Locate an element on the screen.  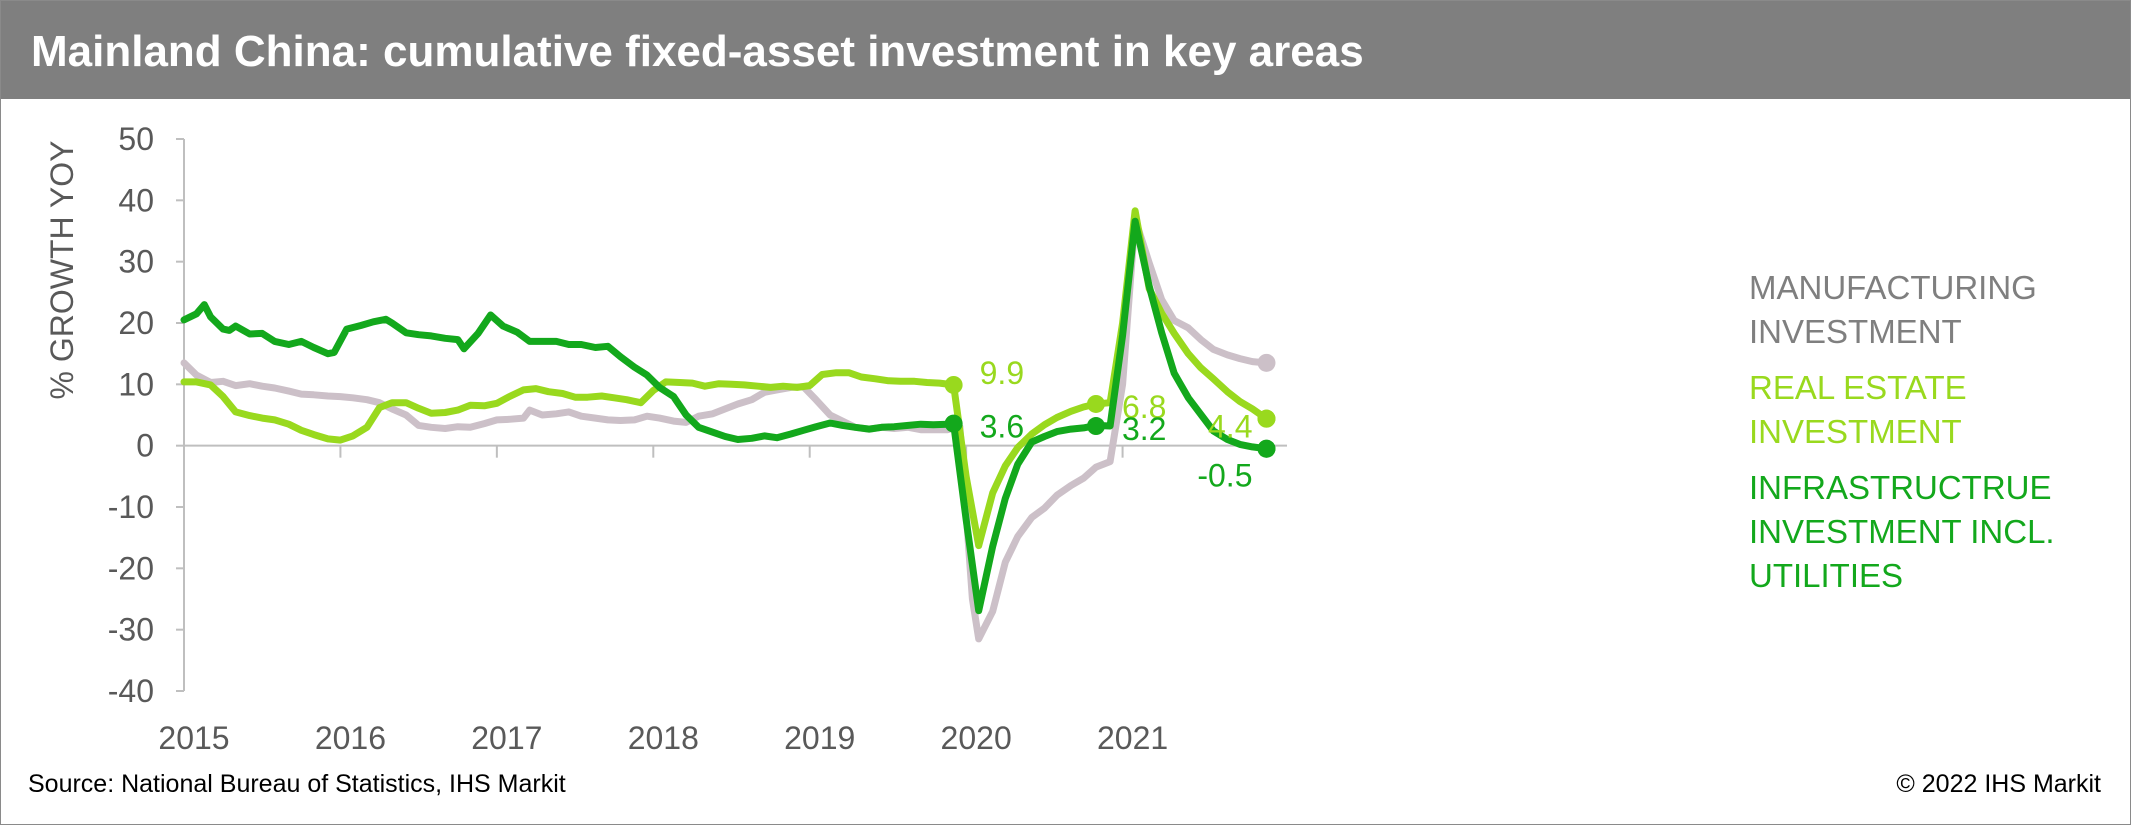
value-label: -0.5 is located at coordinates (1224, 476).